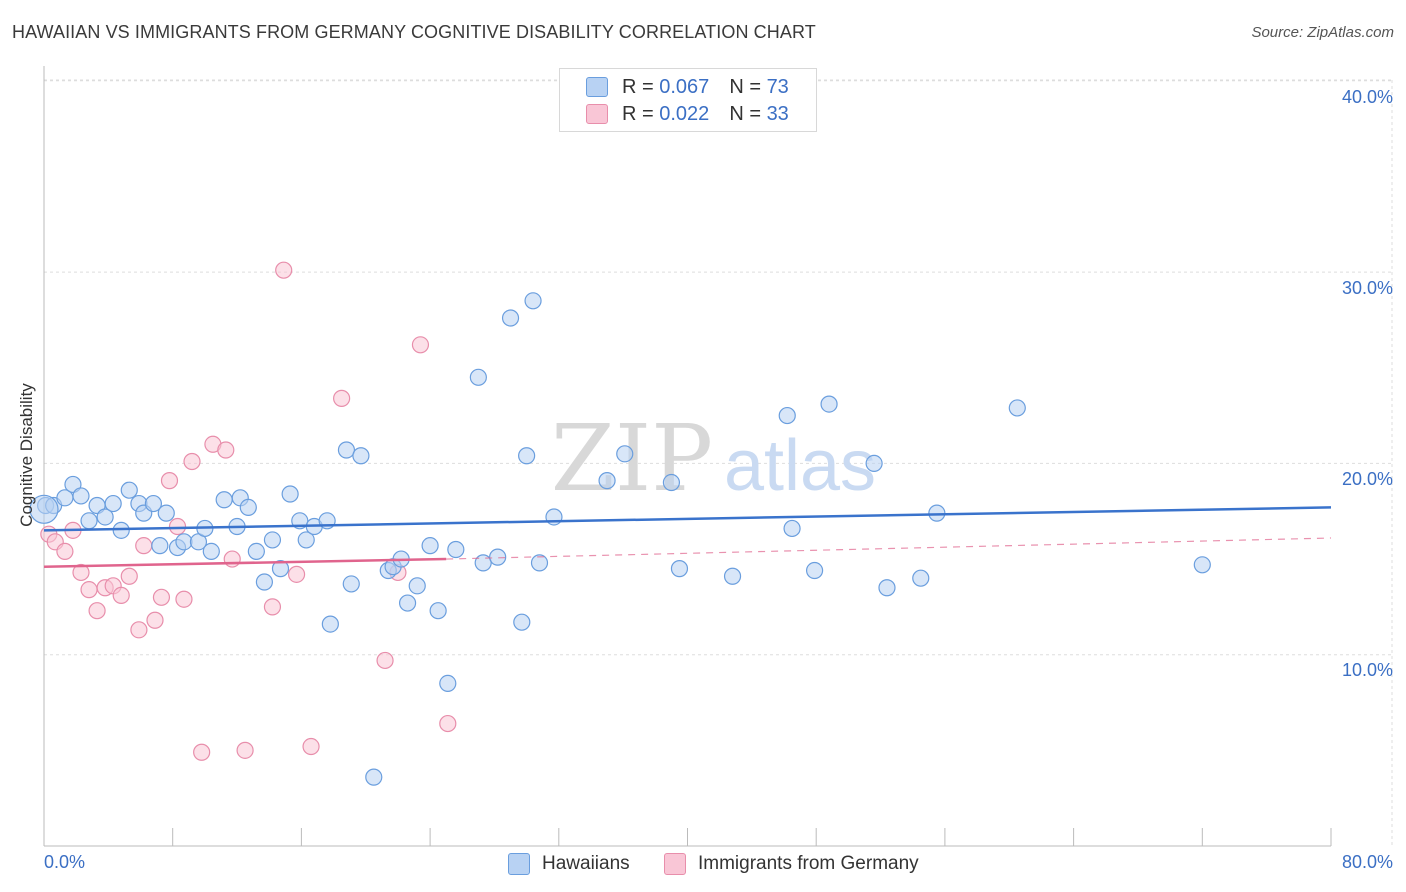 This screenshot has width=1406, height=892. What do you see at coordinates (65, 862) in the screenshot?
I see `x-tick-label-min: 0.0%` at bounding box center [65, 862].